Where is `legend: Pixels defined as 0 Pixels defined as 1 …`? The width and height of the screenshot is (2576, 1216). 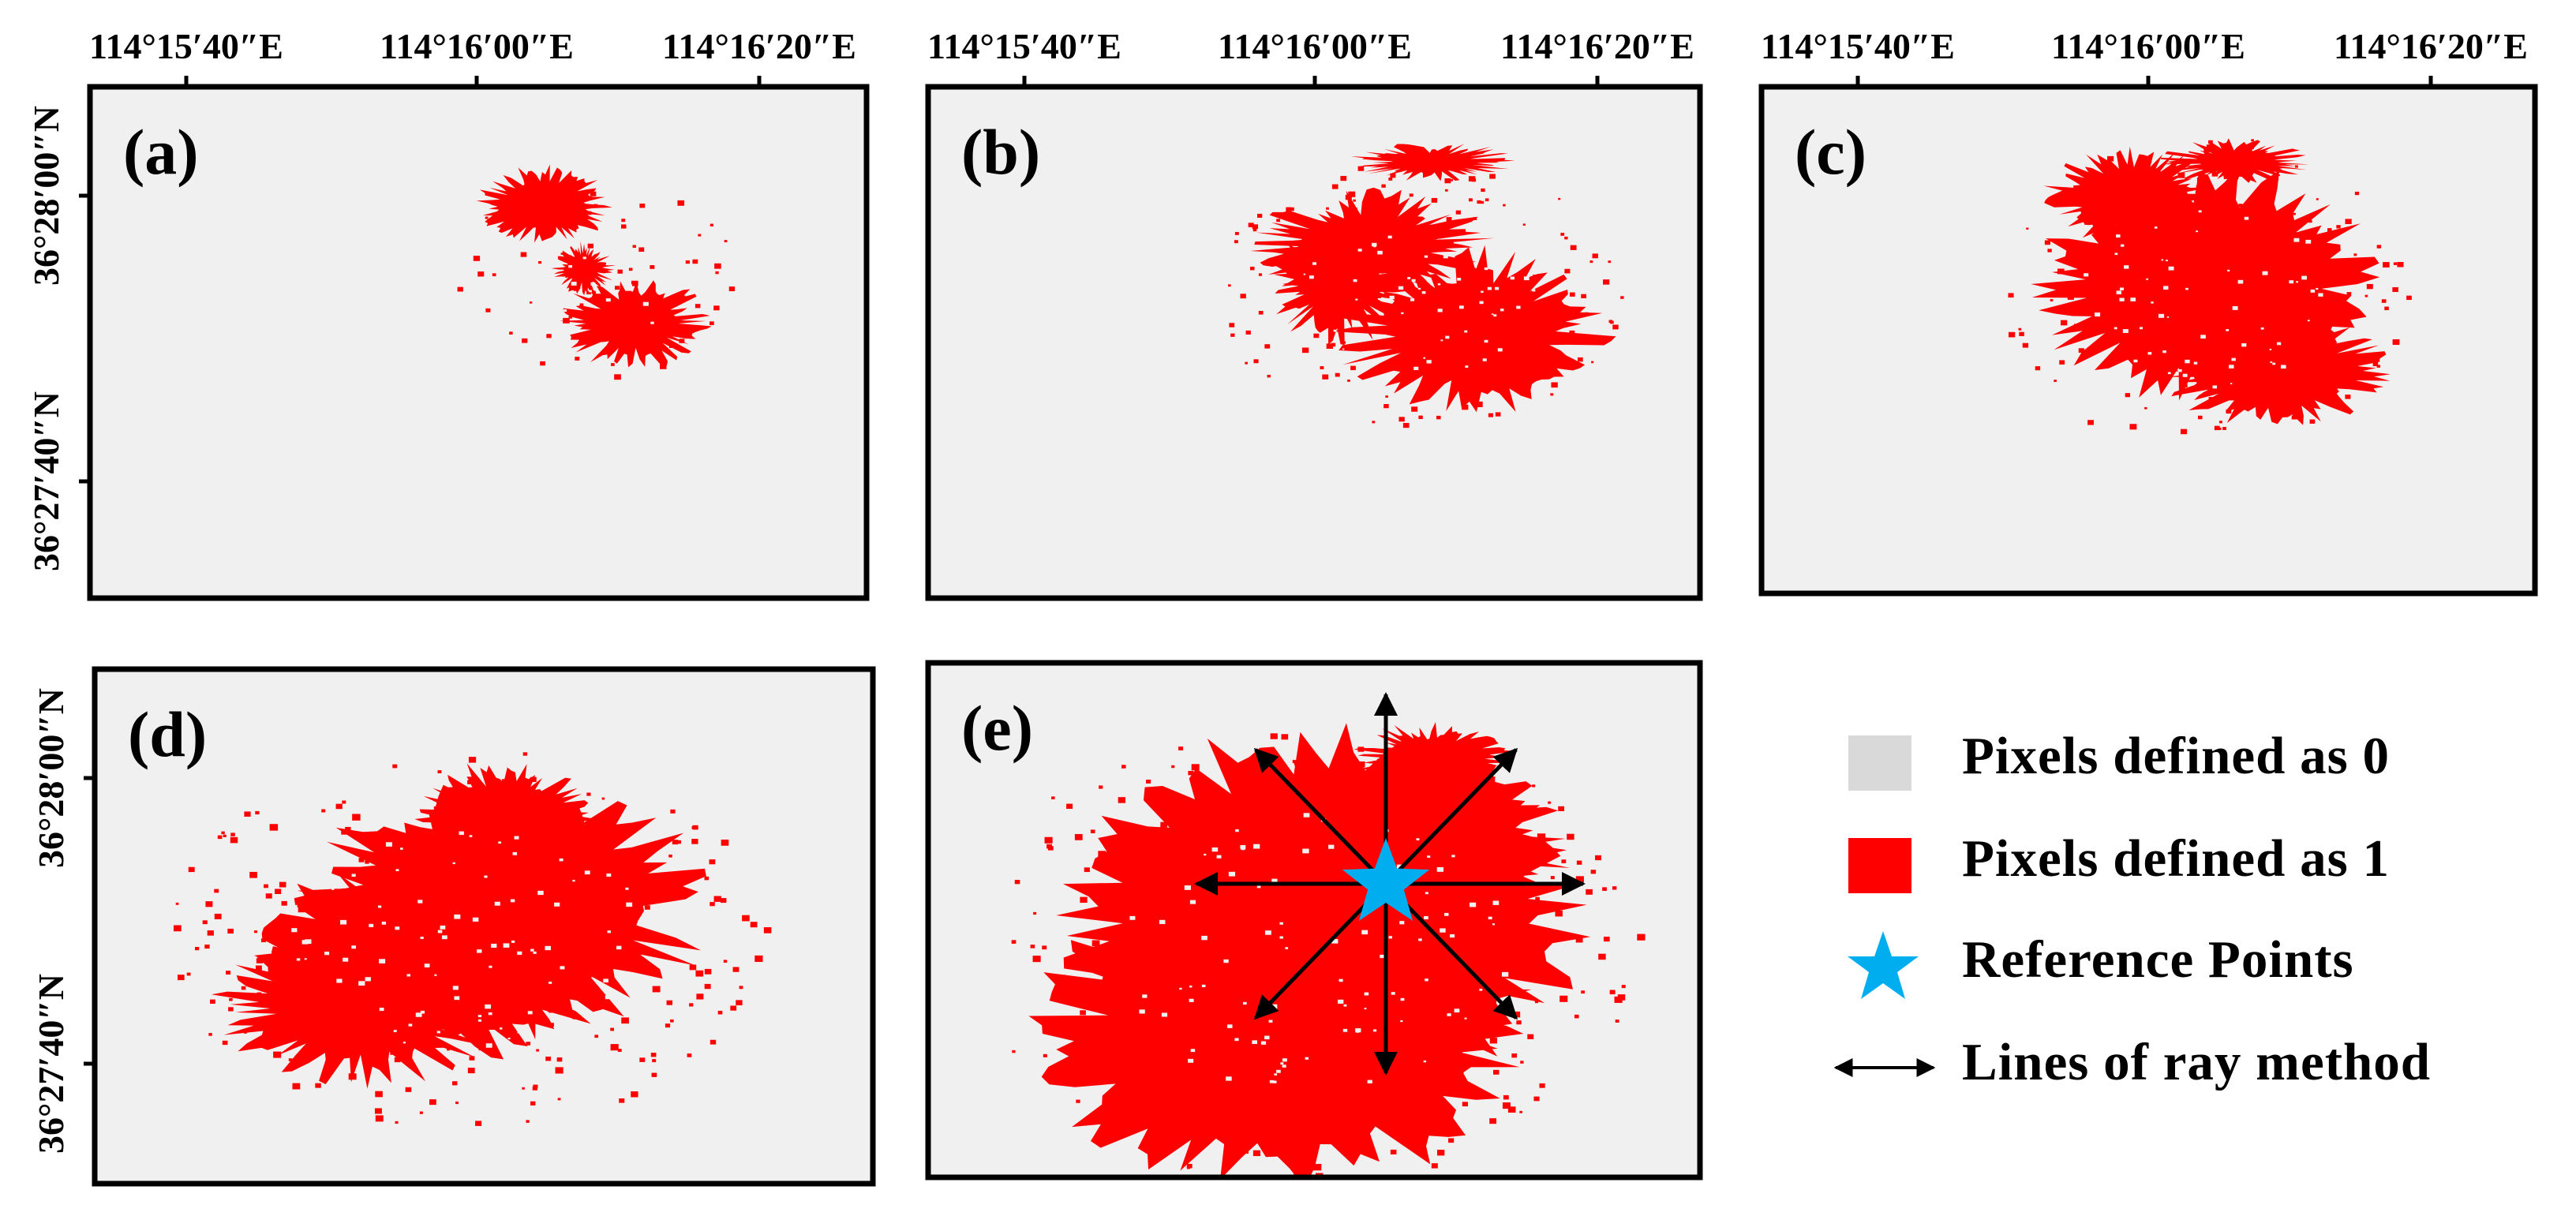 legend: Pixels defined as 0 Pixels defined as 1 … is located at coordinates (2192, 923).